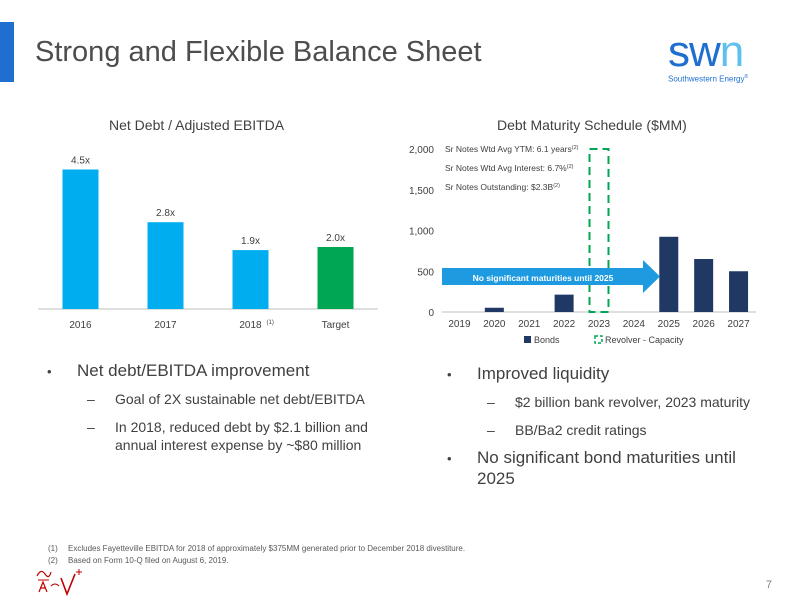 This screenshot has height=600, width=800. What do you see at coordinates (197, 125) in the screenshot?
I see `left-chart-title: Net Debt / Adjusted EBITDA` at bounding box center [197, 125].